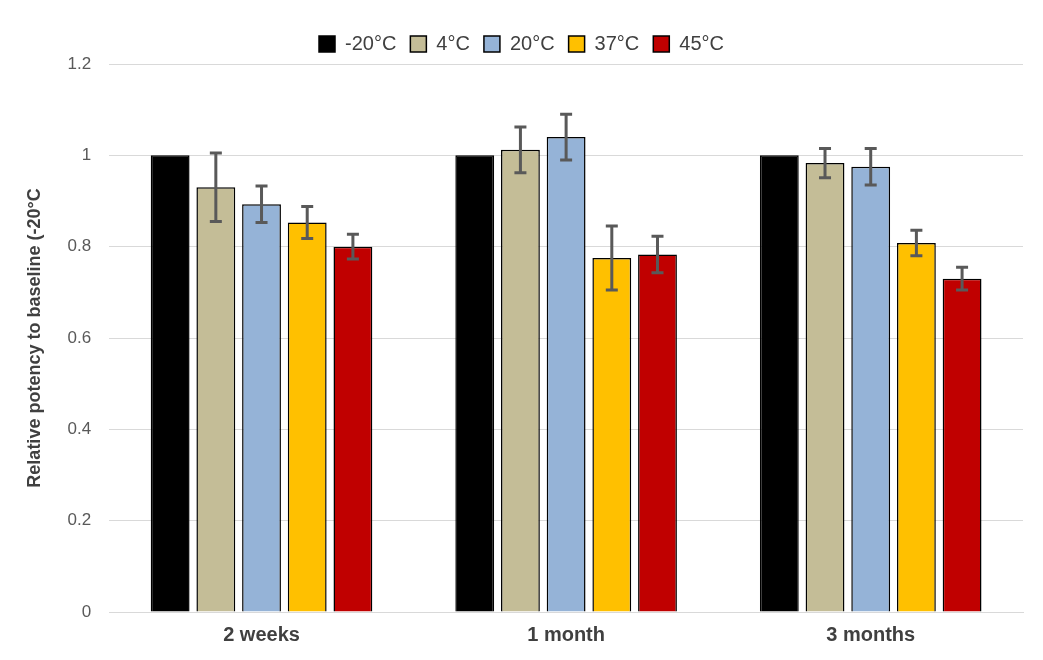 Image resolution: width=1043 pixels, height=660 pixels. Describe the element at coordinates (701, 42) in the screenshot. I see `legend-label: 45°C` at that location.